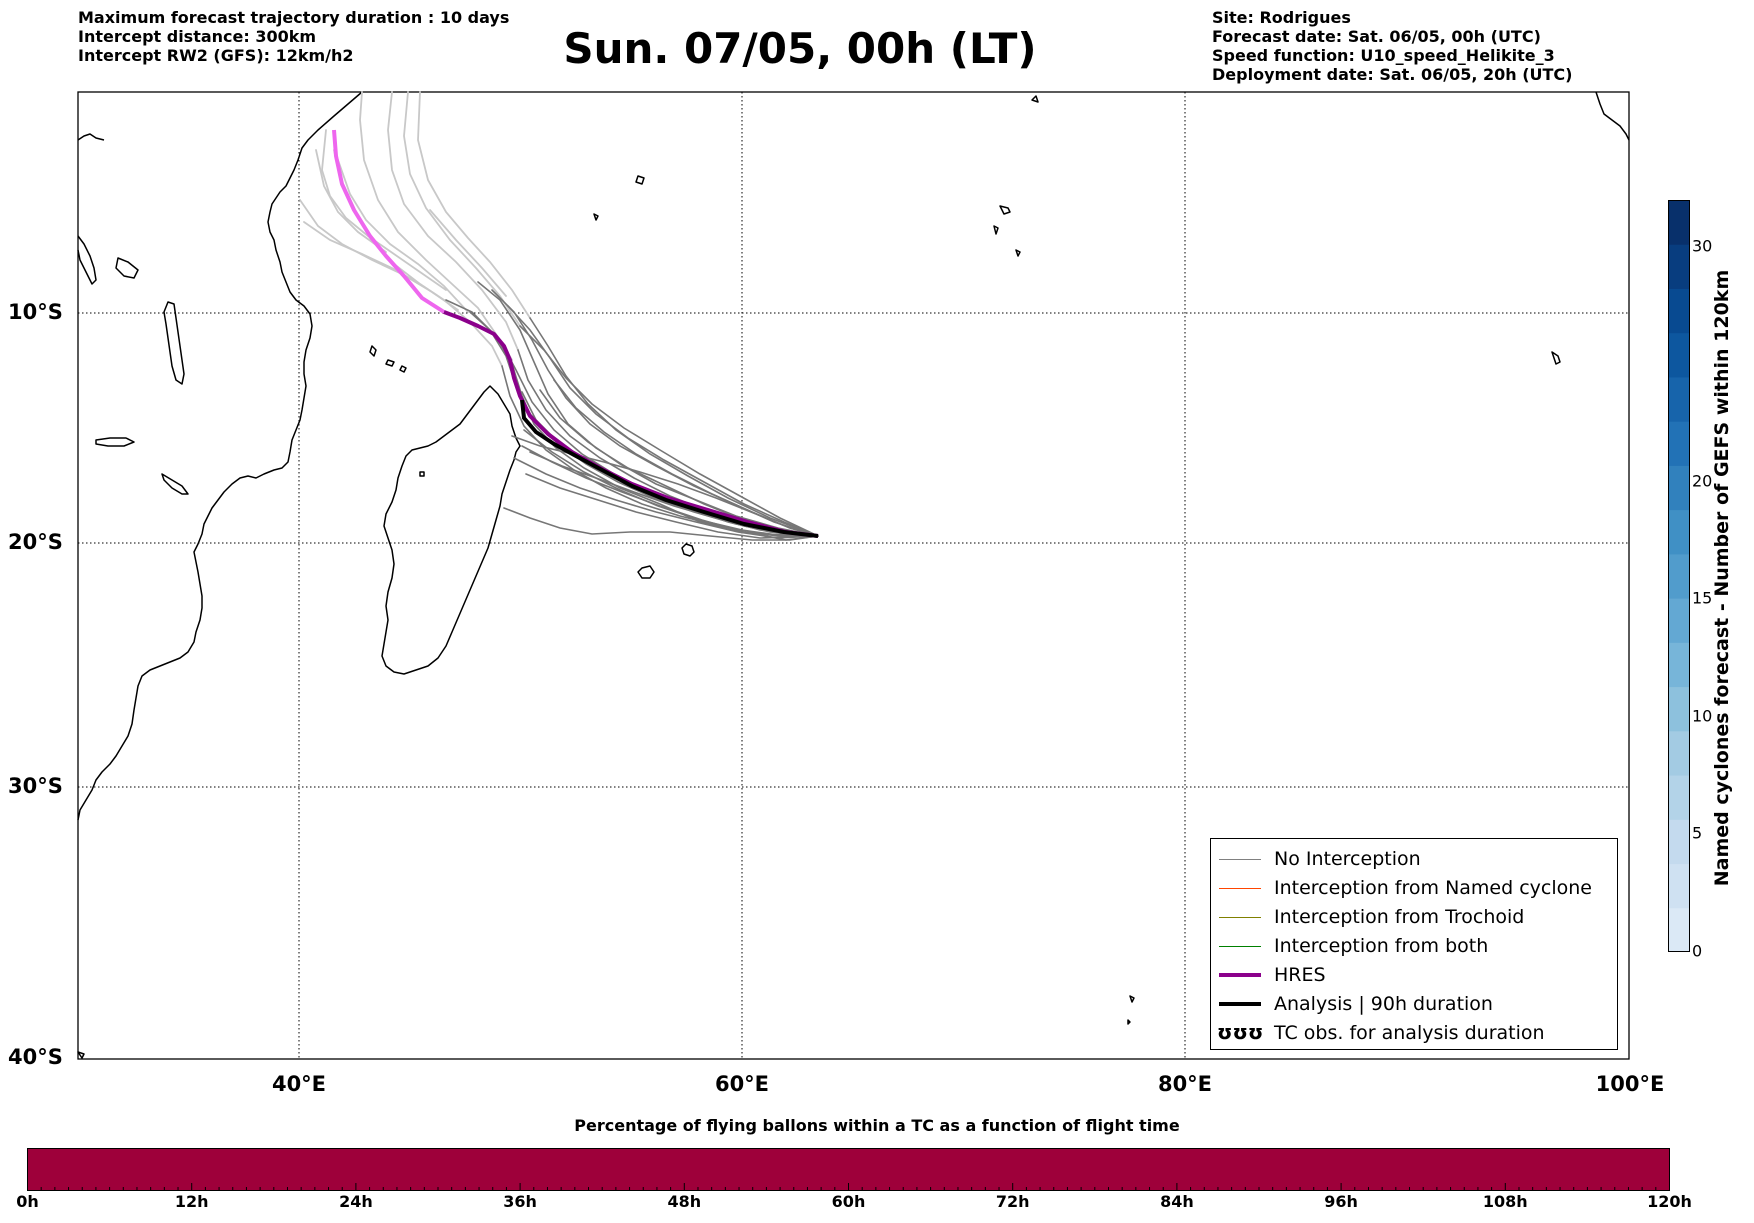 The image size is (1754, 1223). I want to click on speed-function-text: Speed function: U10_speed_Helikite_3, so click(1383, 55).